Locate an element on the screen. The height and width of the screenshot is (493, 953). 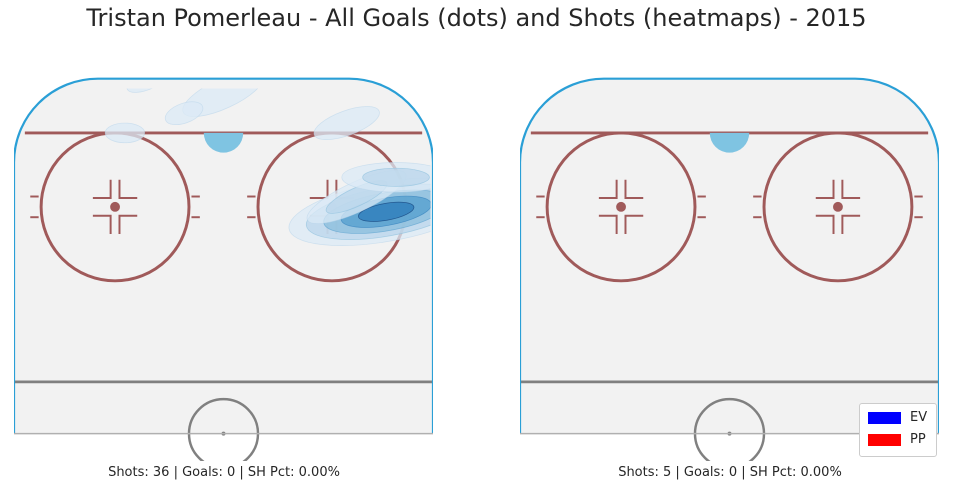
faceoff-dot-right is located at coordinates (838, 206).